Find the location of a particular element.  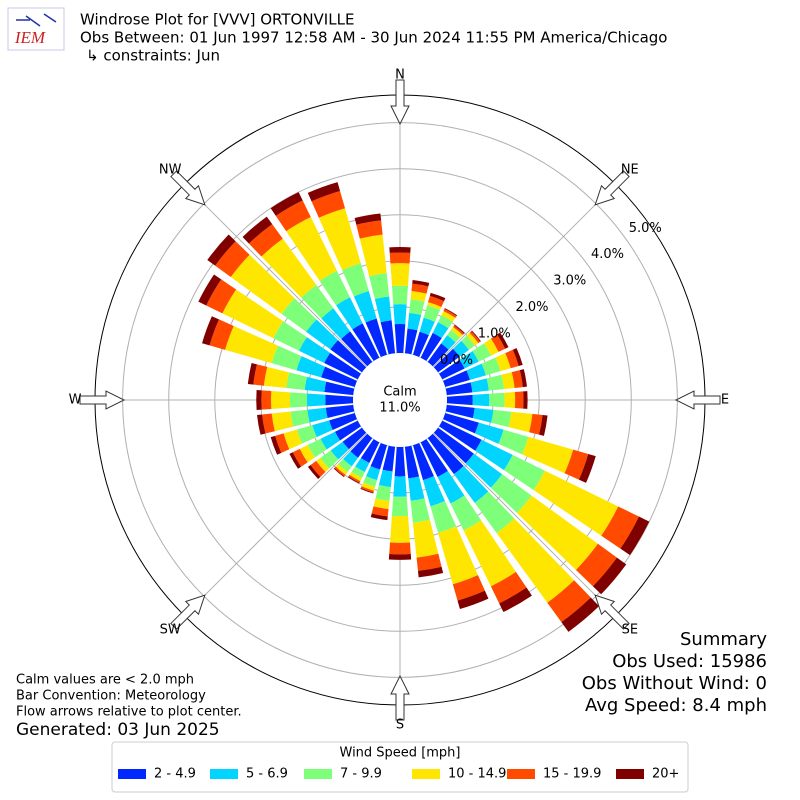

legend-frame is located at coordinates (400, 767).